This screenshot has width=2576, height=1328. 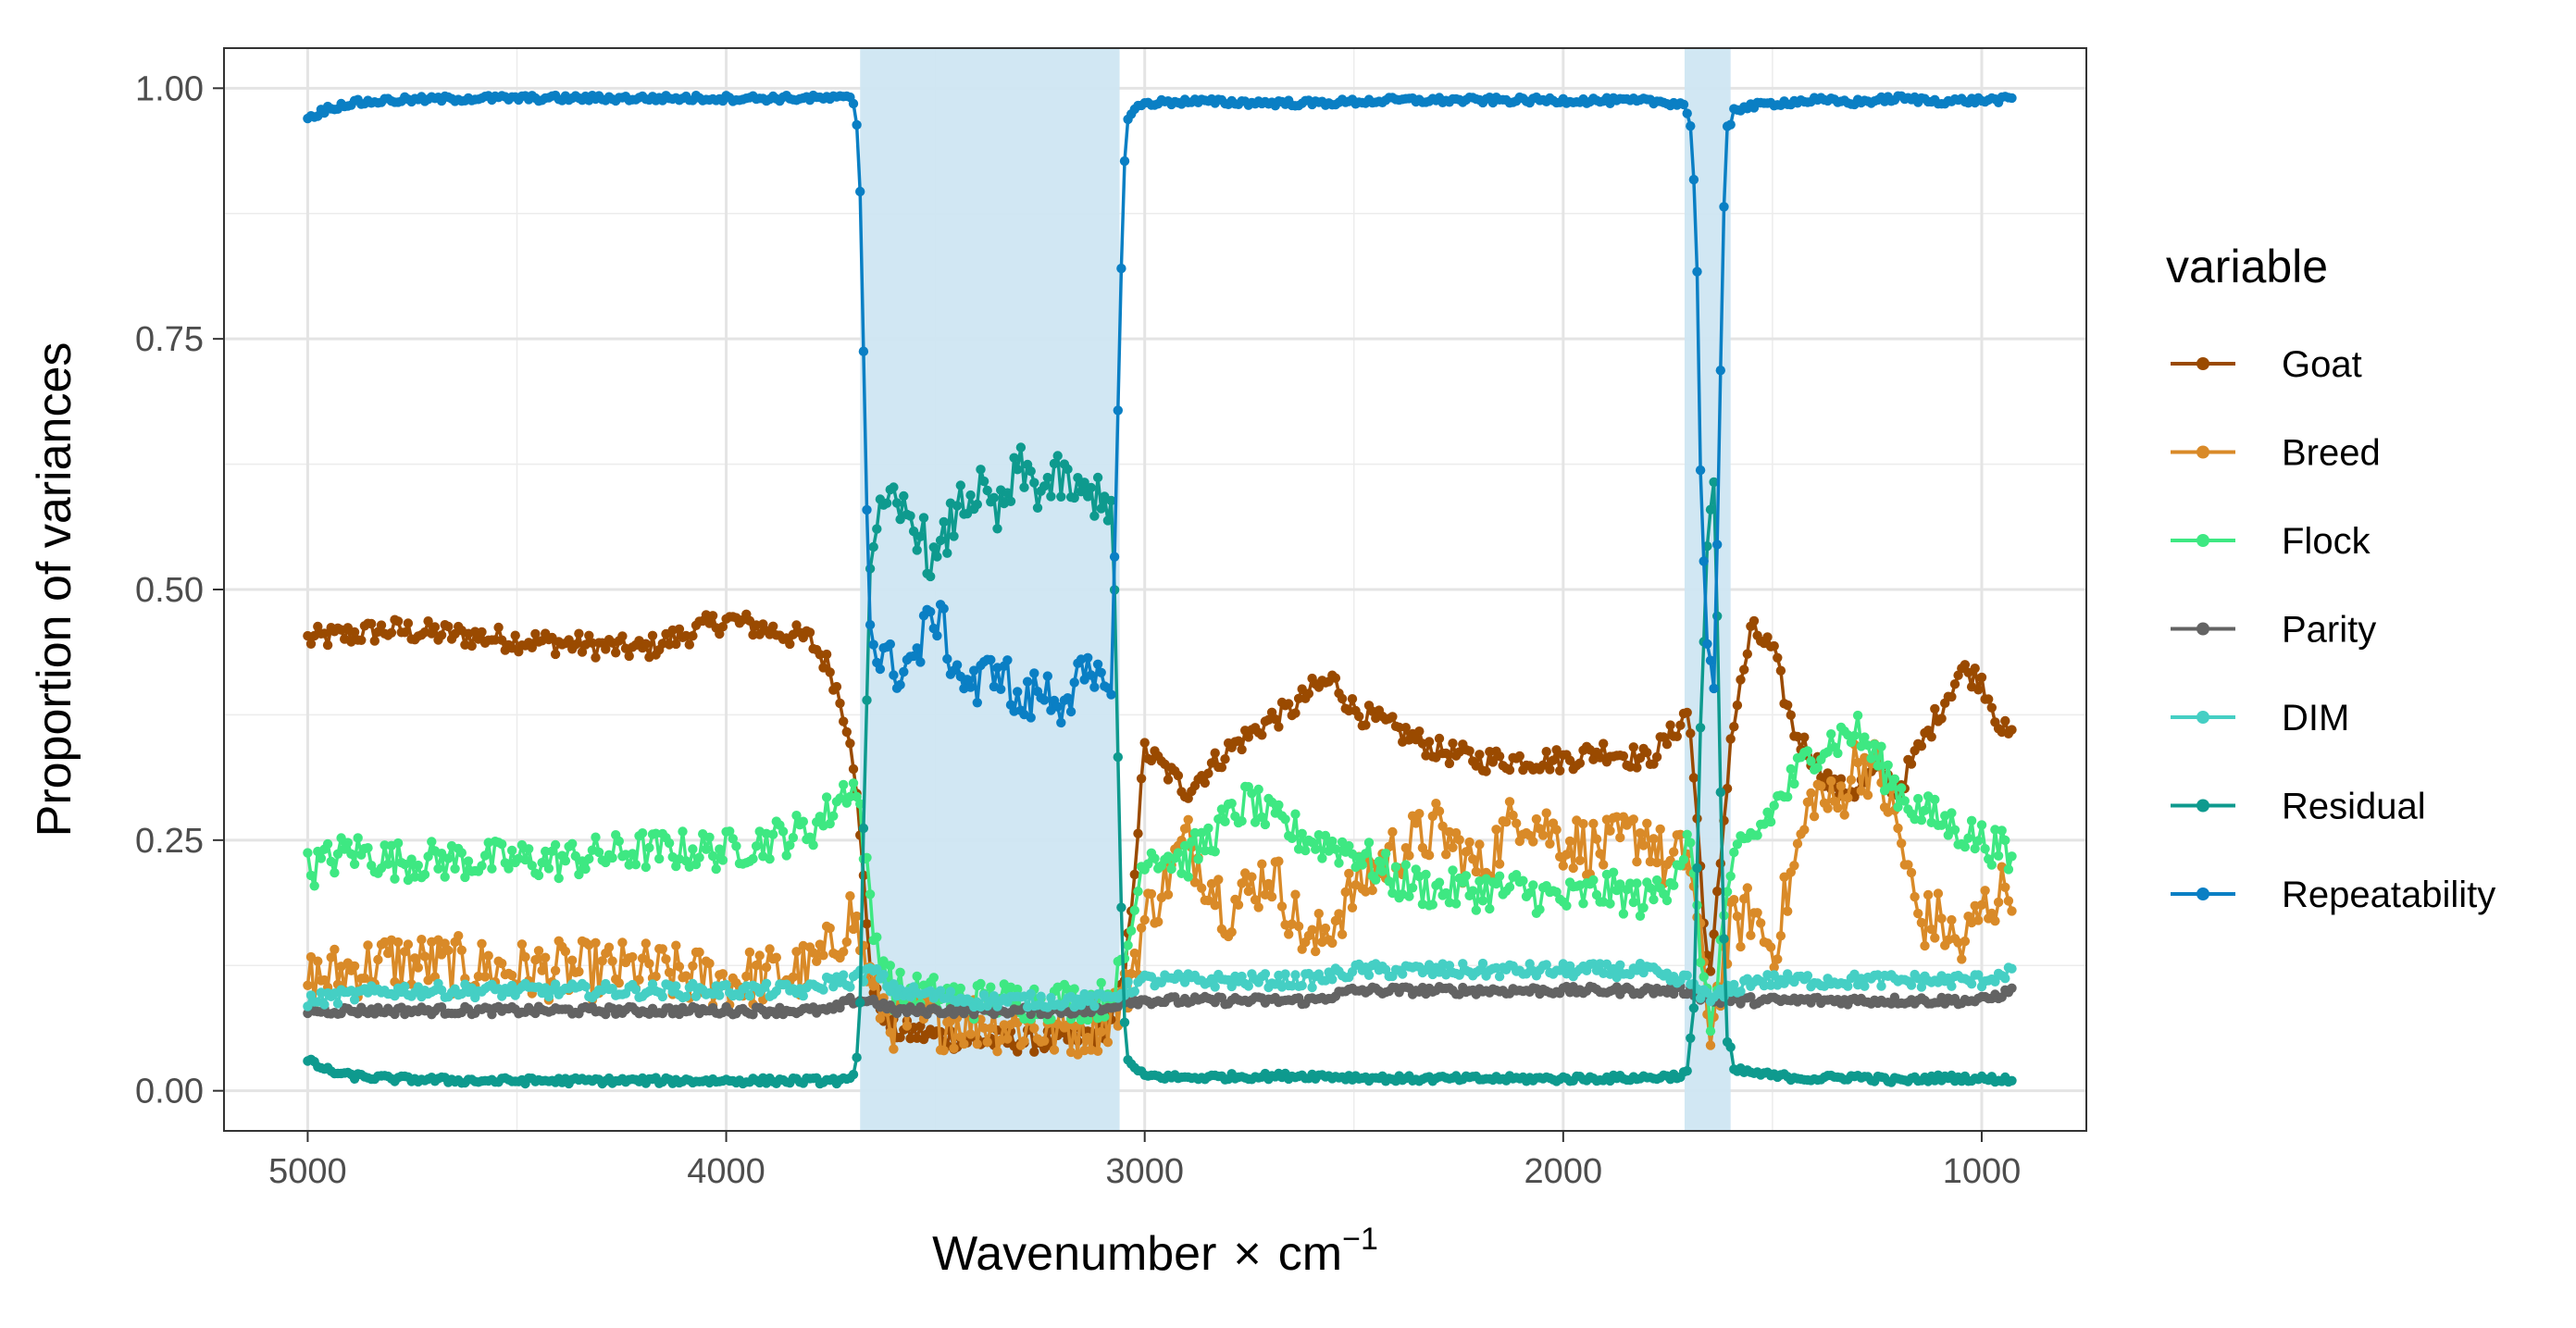 What do you see at coordinates (2273, 630) in the screenshot?
I see `legend-item-parity: Parity` at bounding box center [2273, 630].